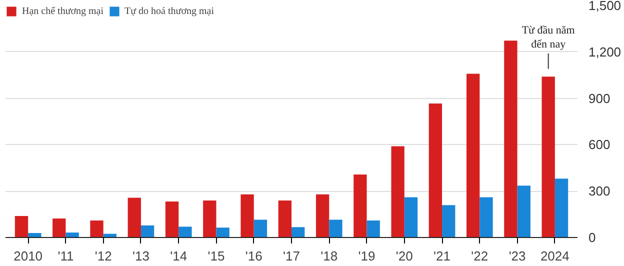 Image resolution: width=624 pixels, height=266 pixels. Describe the element at coordinates (549, 37) in the screenshot. I see `annotation: Từ đầu năm đến nay` at that location.